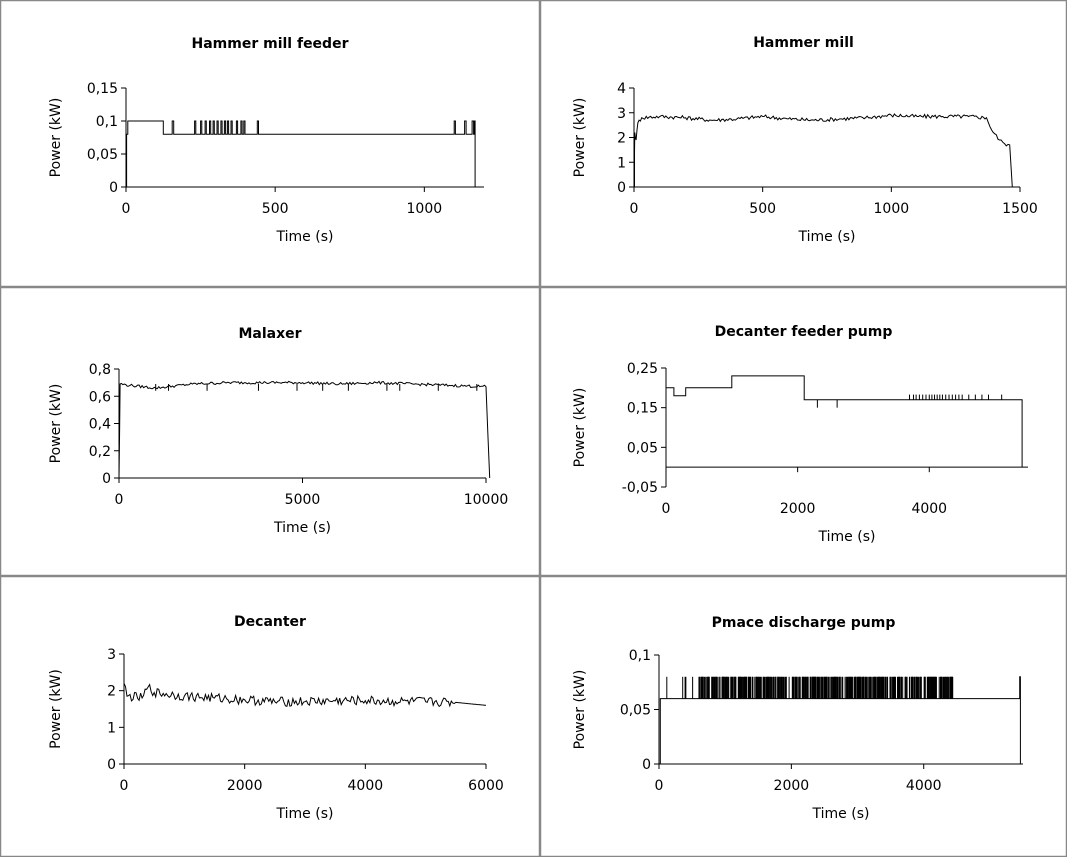 This screenshot has height=857, width=1067. I want to click on y-tick-label: -0,05, so click(640, 488).